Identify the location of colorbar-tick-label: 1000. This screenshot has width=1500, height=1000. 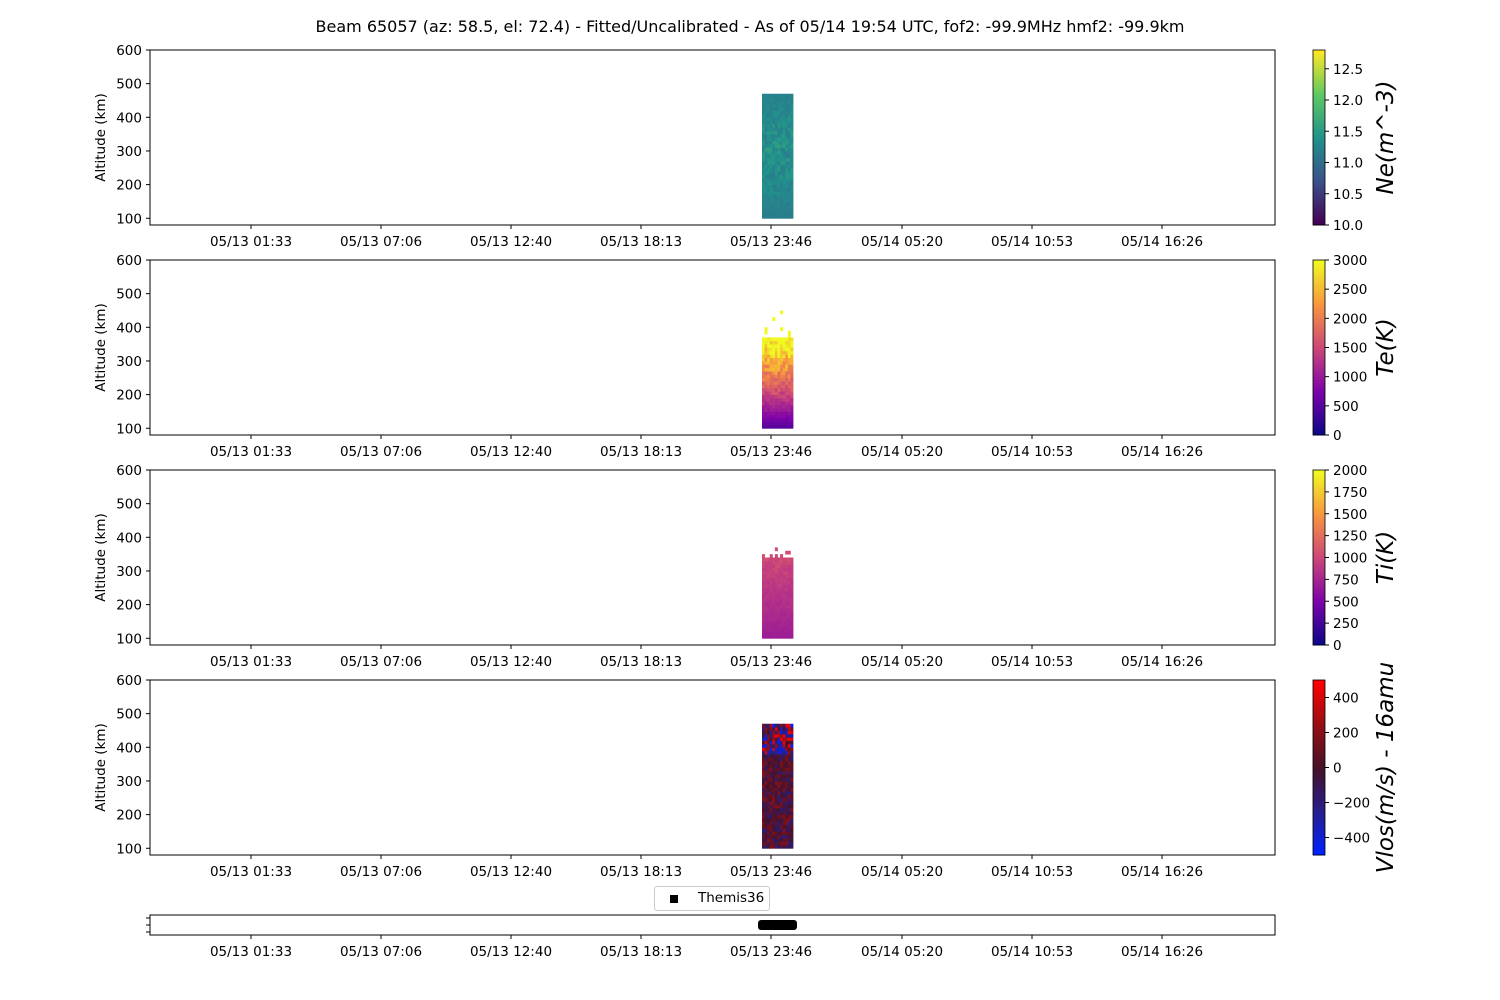
(1350, 559).